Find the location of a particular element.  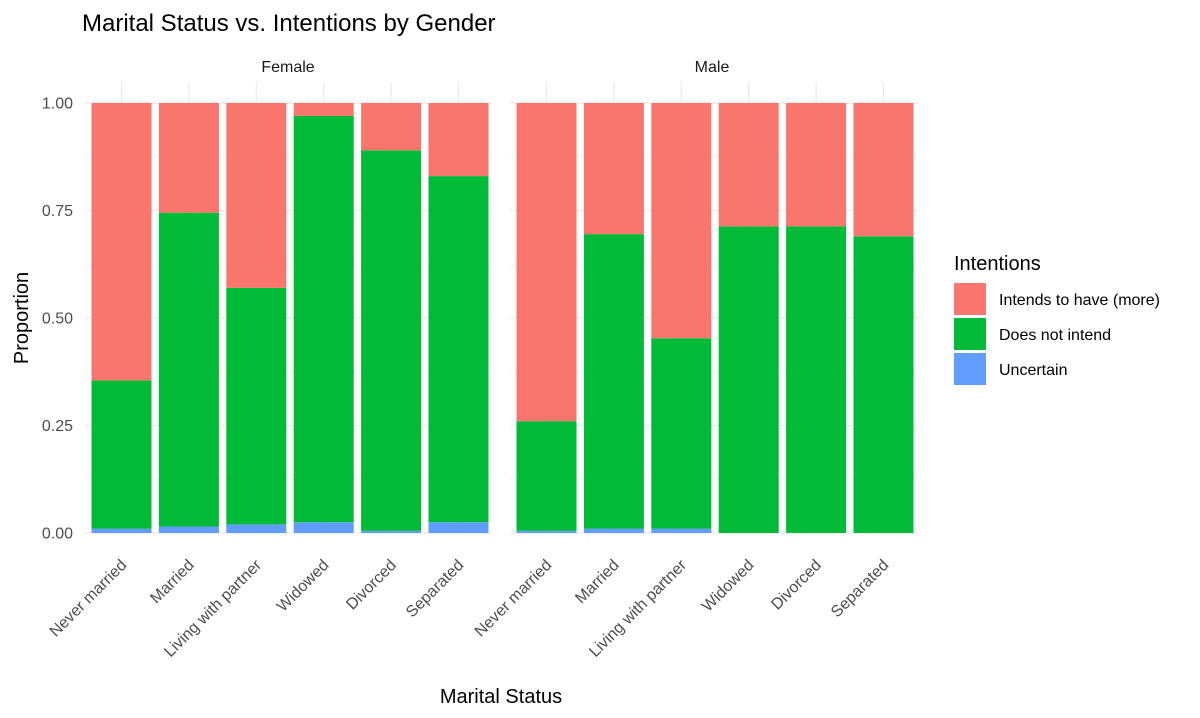

y-tick-labels: 0.00 0.25 0.50 0.75 1.00 is located at coordinates (57, 319).